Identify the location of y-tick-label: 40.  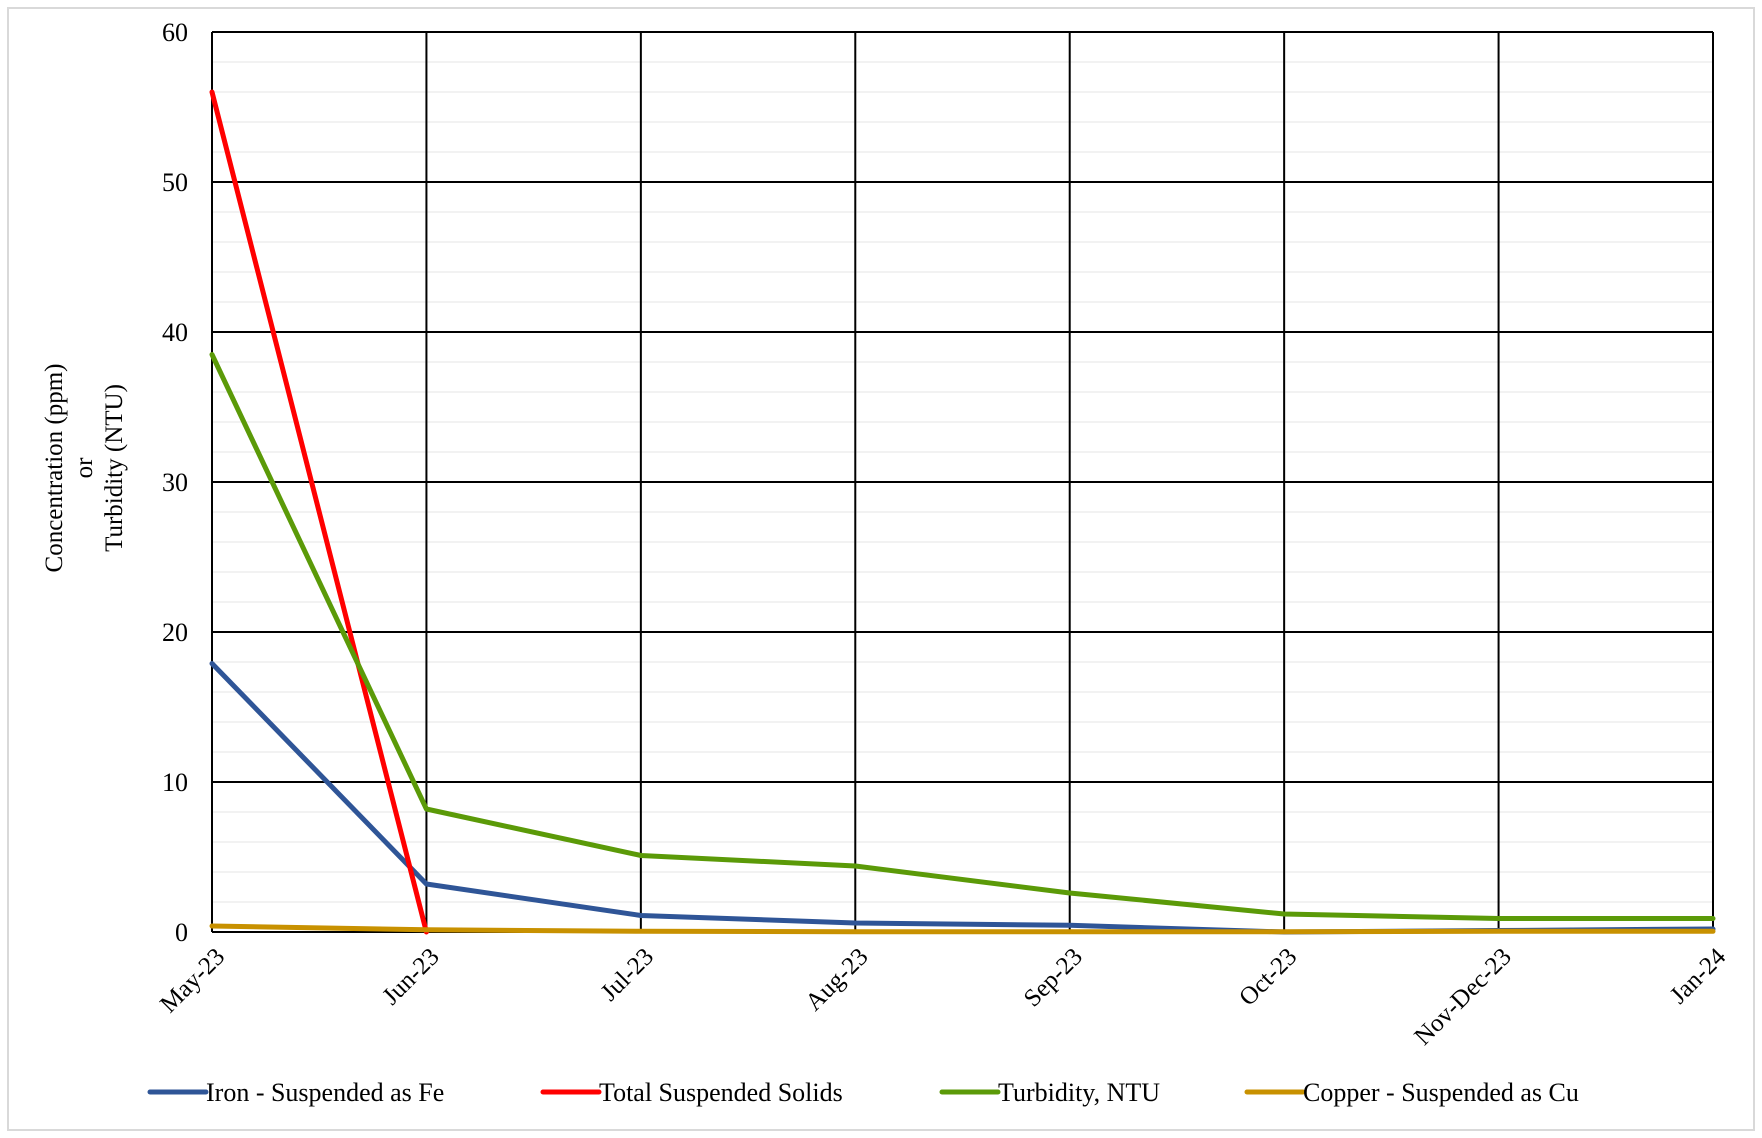
(175, 332).